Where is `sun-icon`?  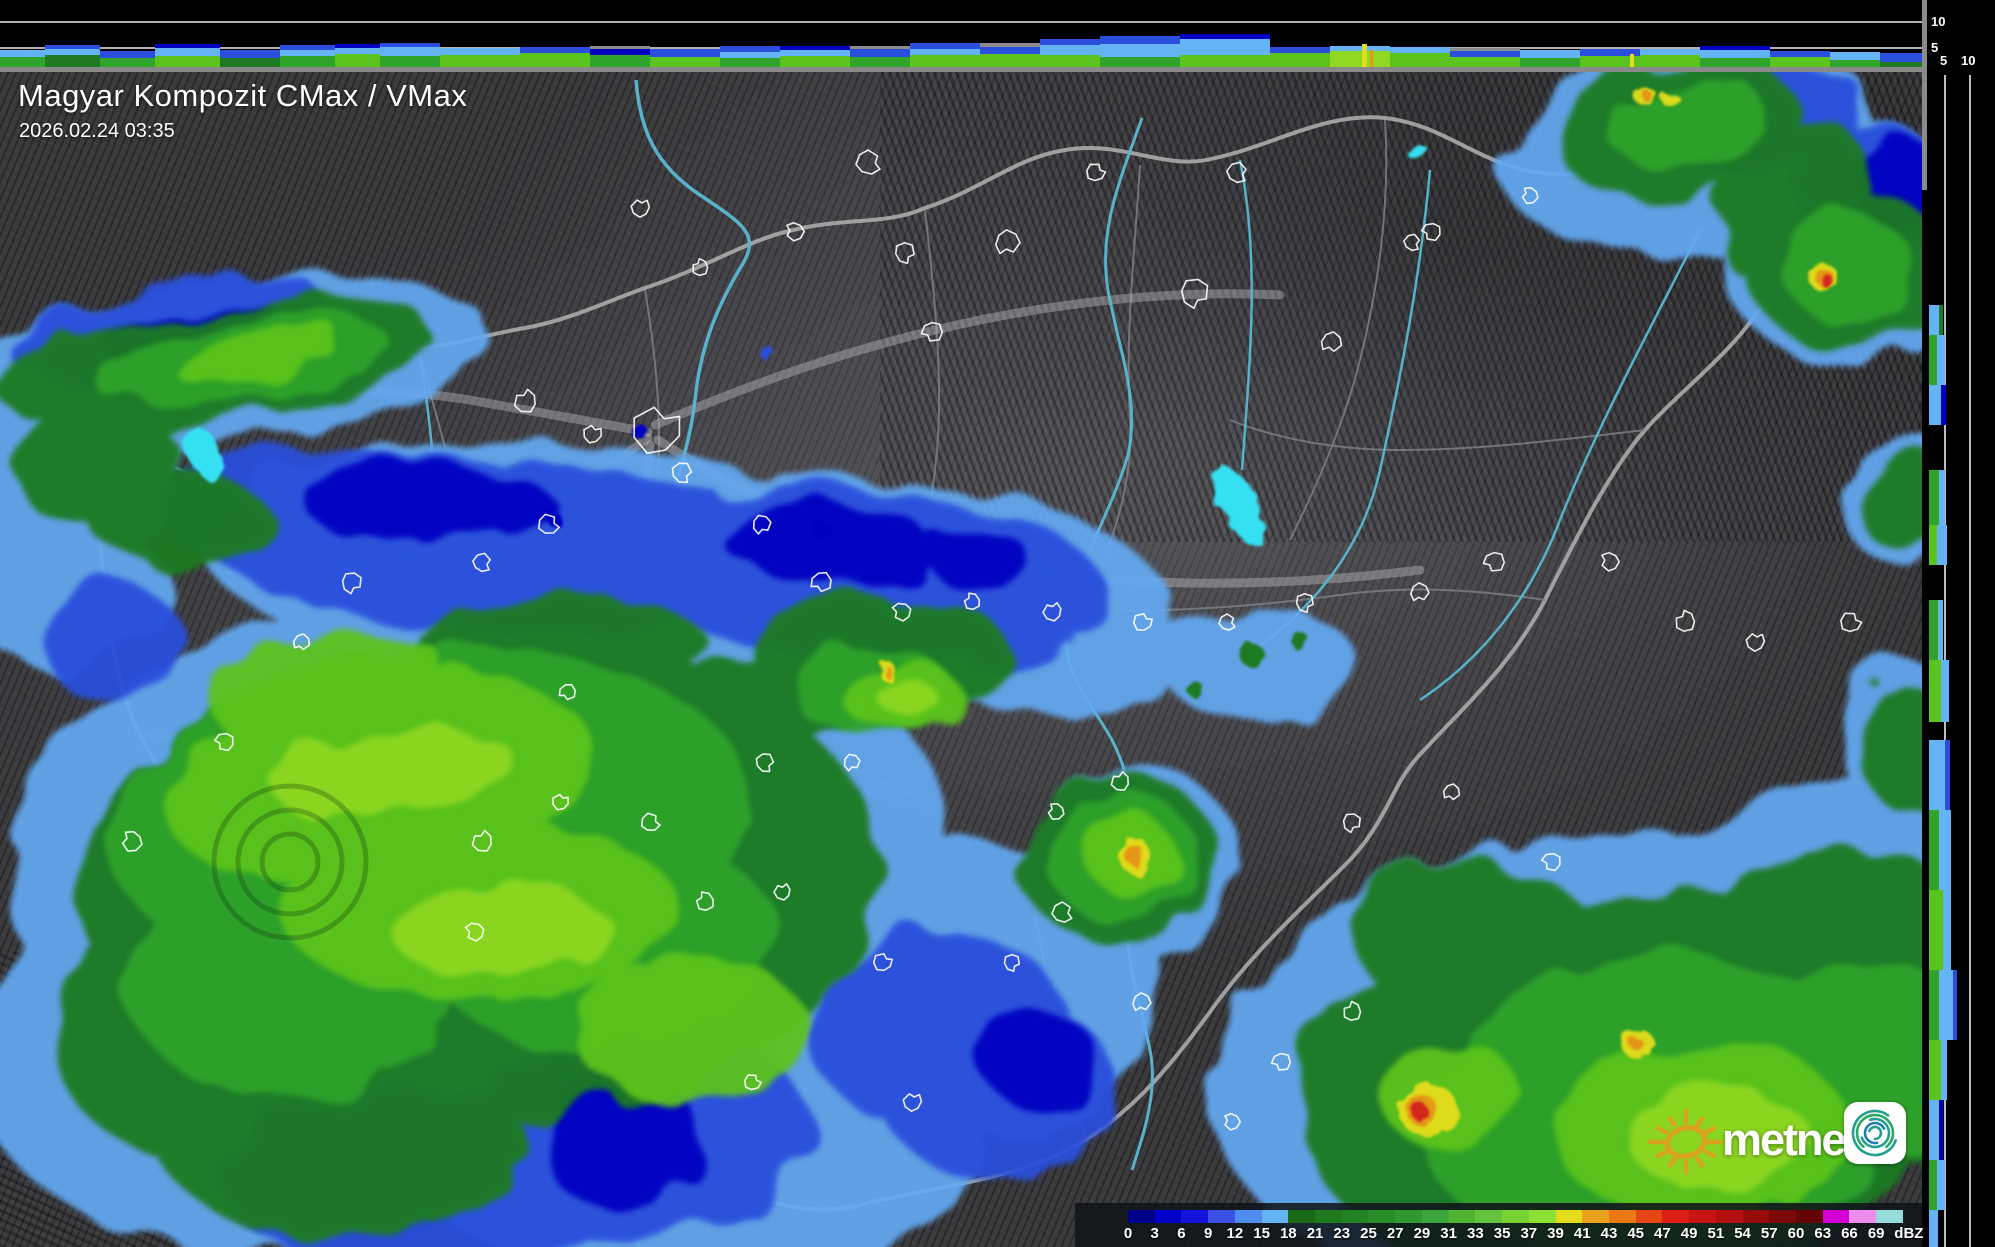 sun-icon is located at coordinates (1685, 1142).